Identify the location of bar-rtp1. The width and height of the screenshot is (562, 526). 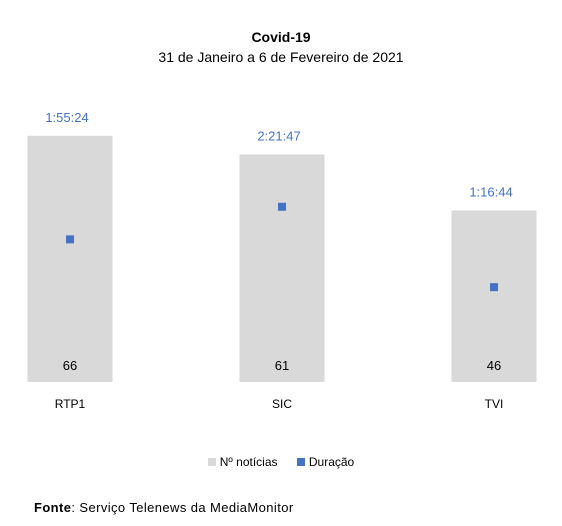
(70, 258).